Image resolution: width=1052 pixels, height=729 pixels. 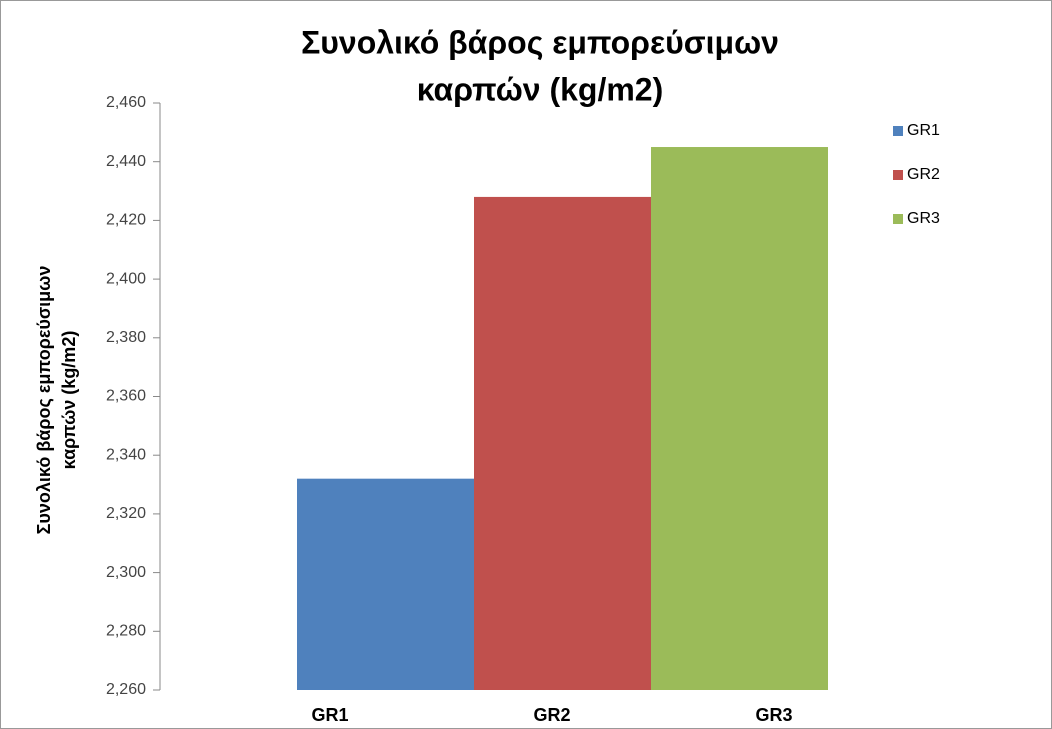 I want to click on y-tick-label: 2,300, so click(x=126, y=572).